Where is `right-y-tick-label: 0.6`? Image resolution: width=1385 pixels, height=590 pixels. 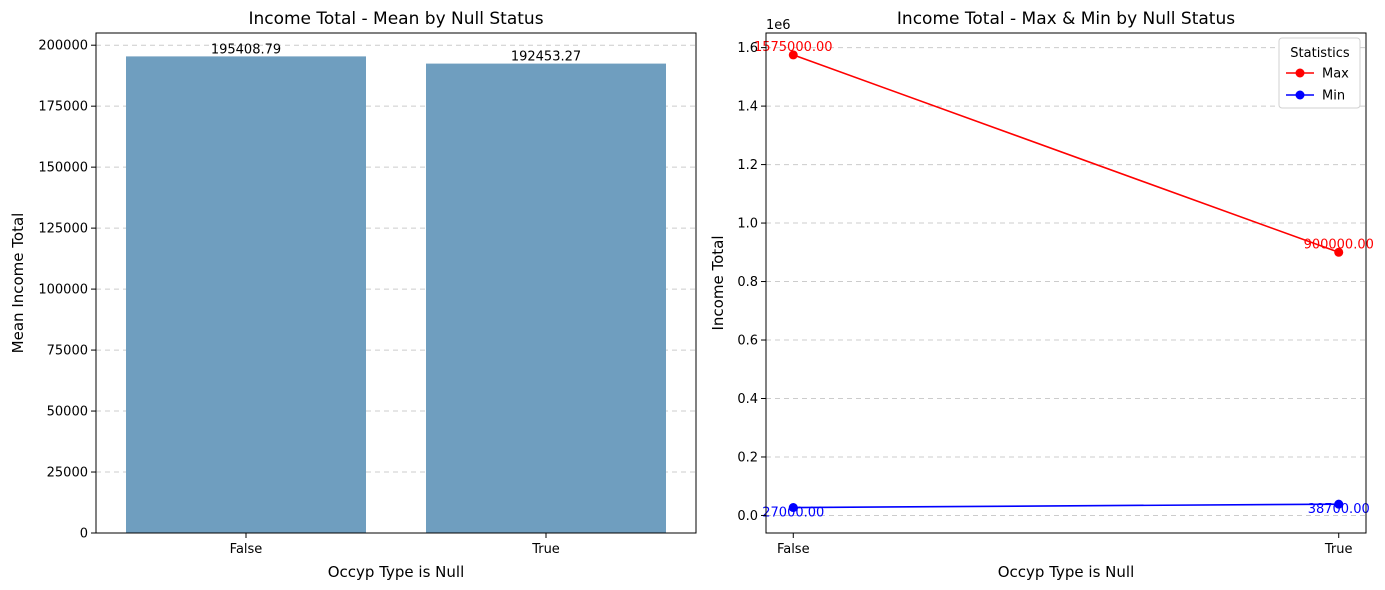 right-y-tick-label: 0.6 is located at coordinates (747, 341).